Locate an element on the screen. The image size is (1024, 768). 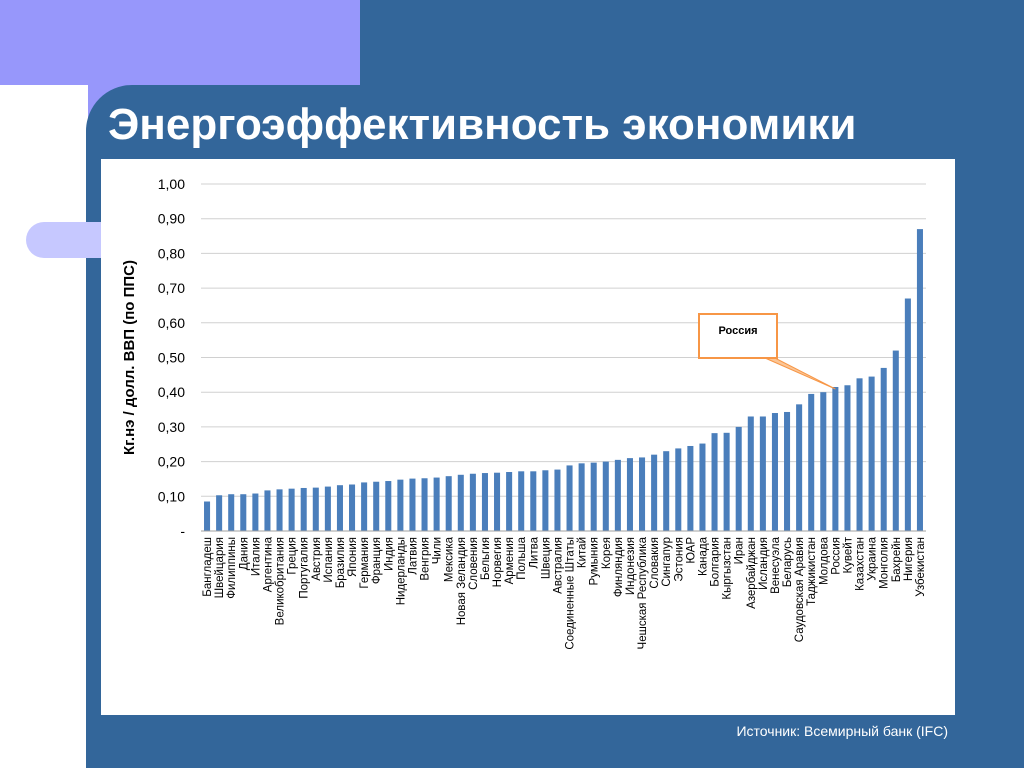
y-axis-label: Кг.нэ / долл. ВВП (по ППС) is located at coordinates (129, 357).